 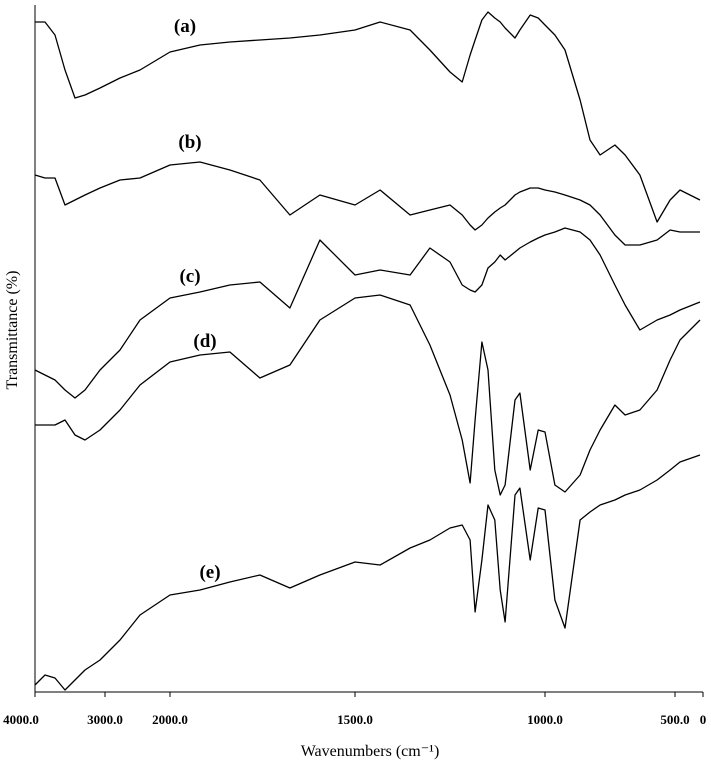 What do you see at coordinates (703, 719) in the screenshot?
I see `x-tick-label: 0` at bounding box center [703, 719].